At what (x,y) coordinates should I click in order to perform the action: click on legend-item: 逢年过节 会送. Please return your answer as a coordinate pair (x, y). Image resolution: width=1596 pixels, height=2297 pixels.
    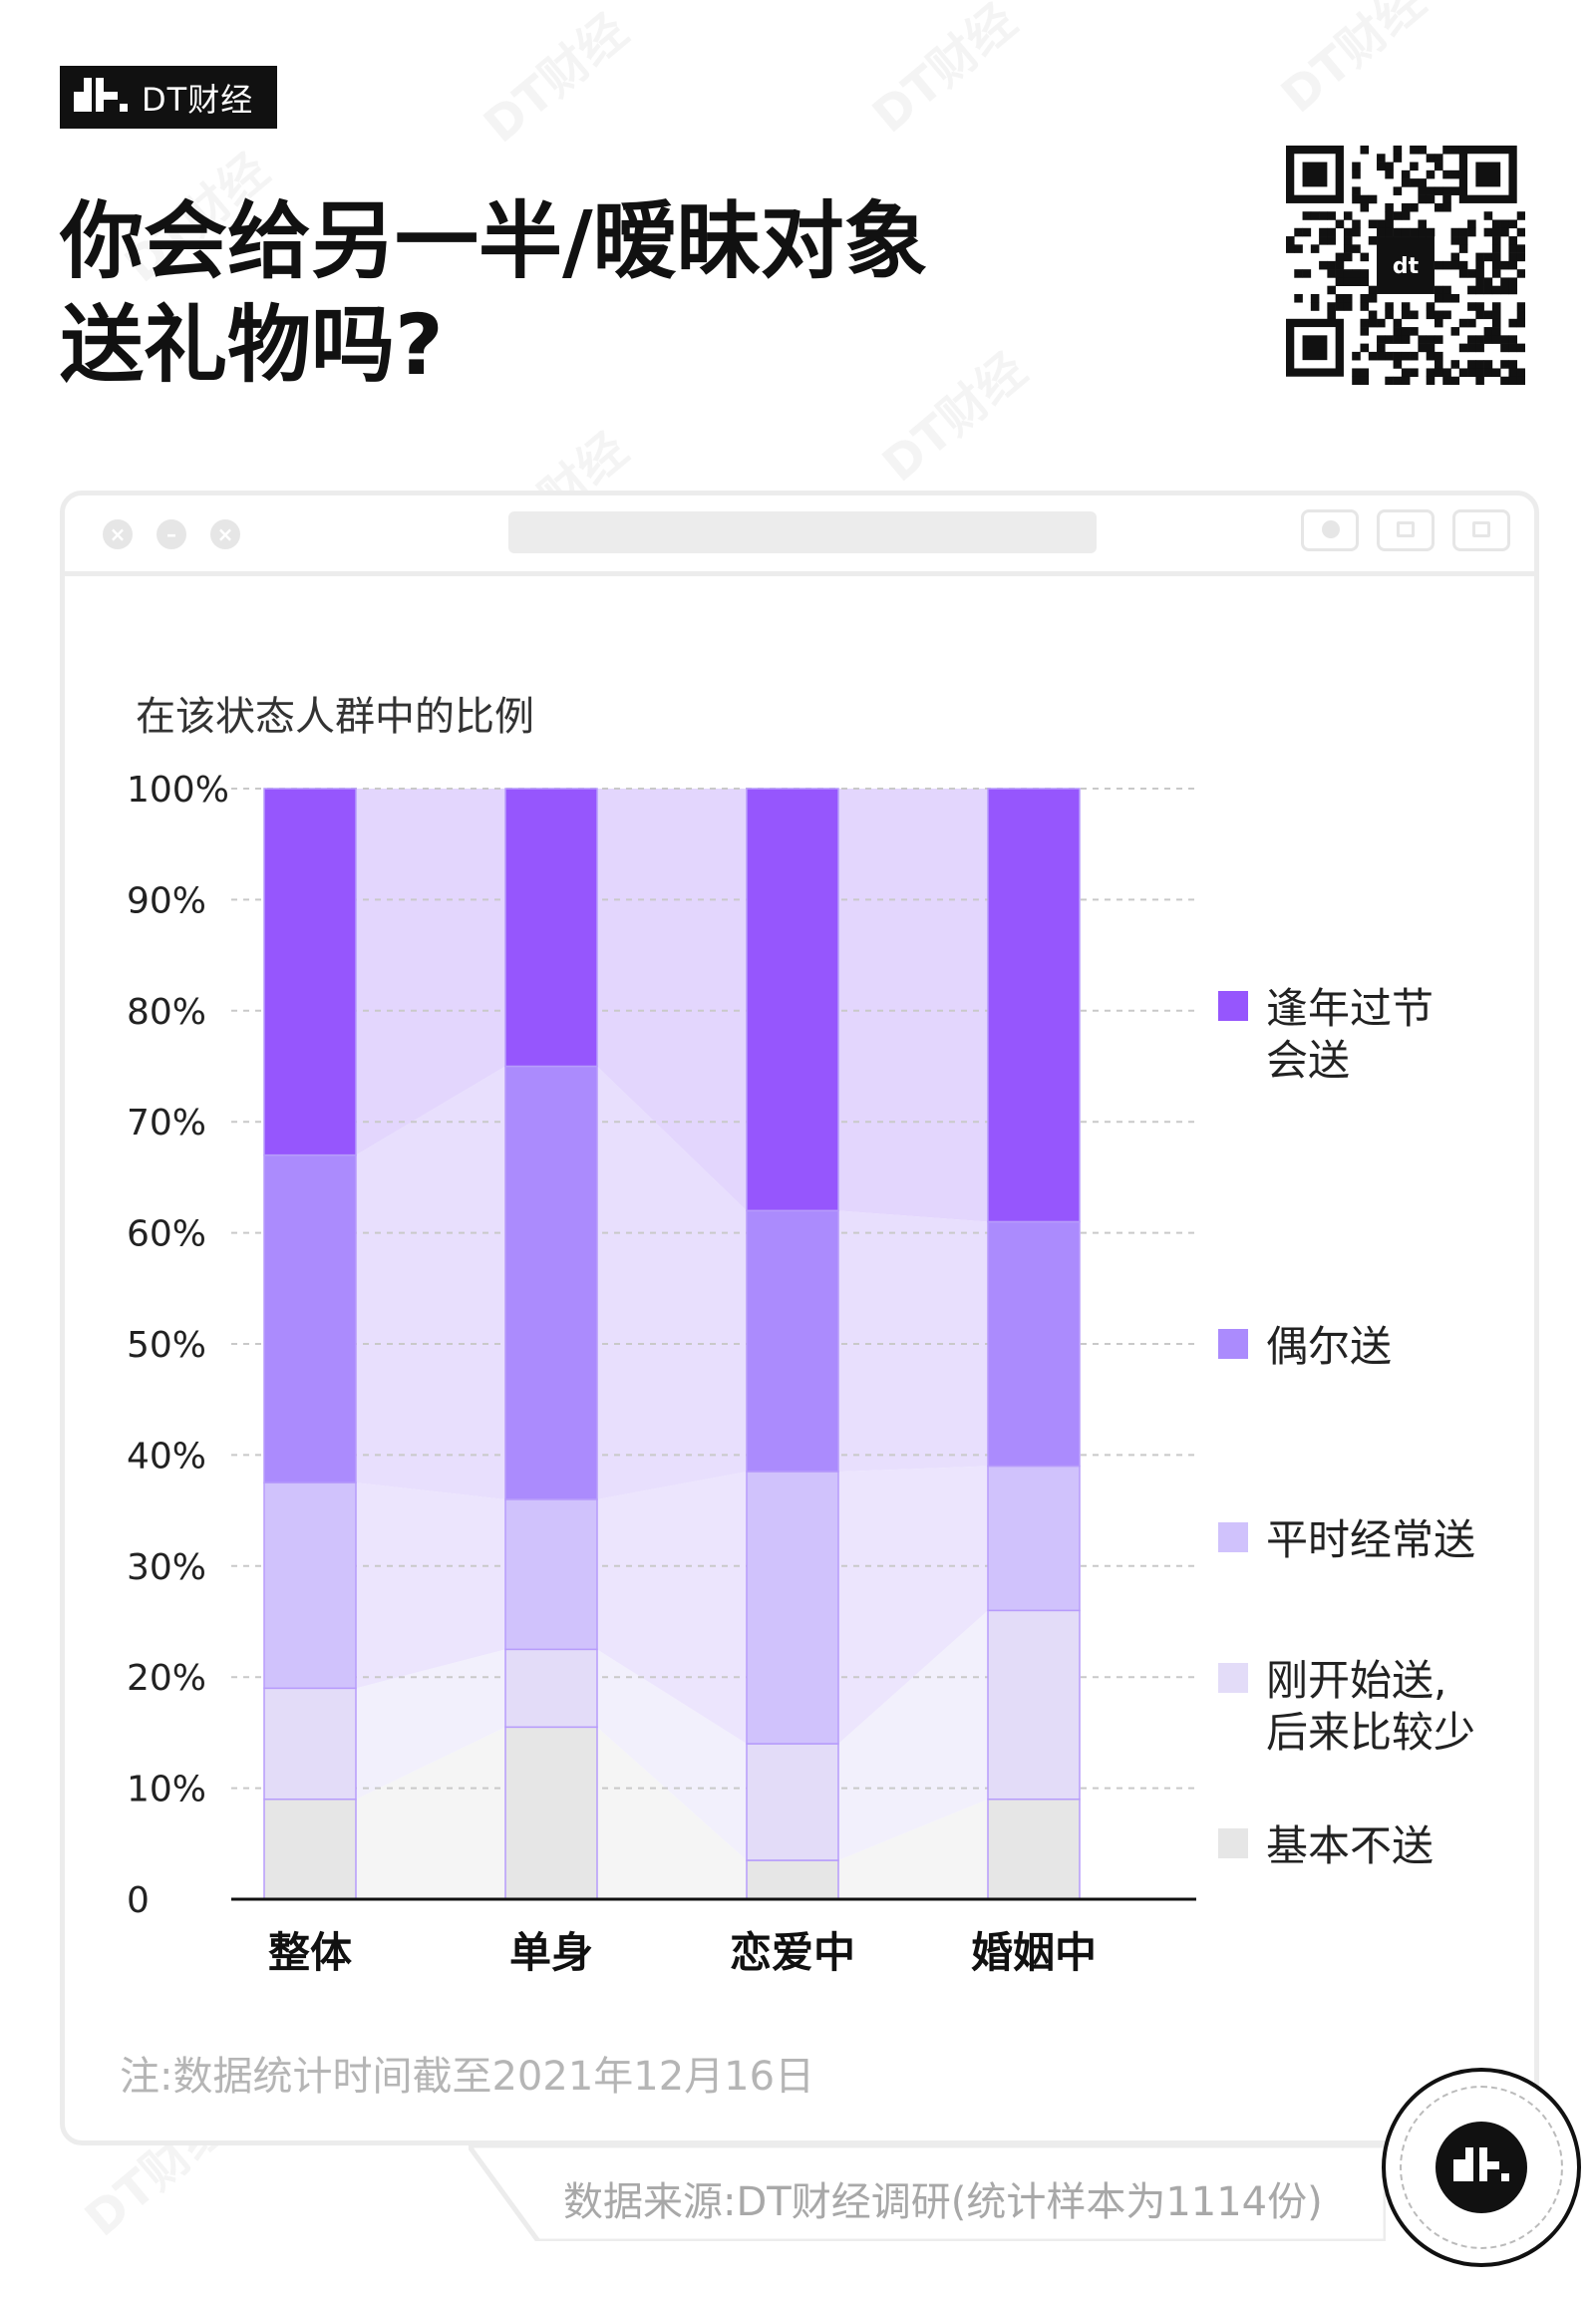
    Looking at the image, I should click on (1367, 1035).